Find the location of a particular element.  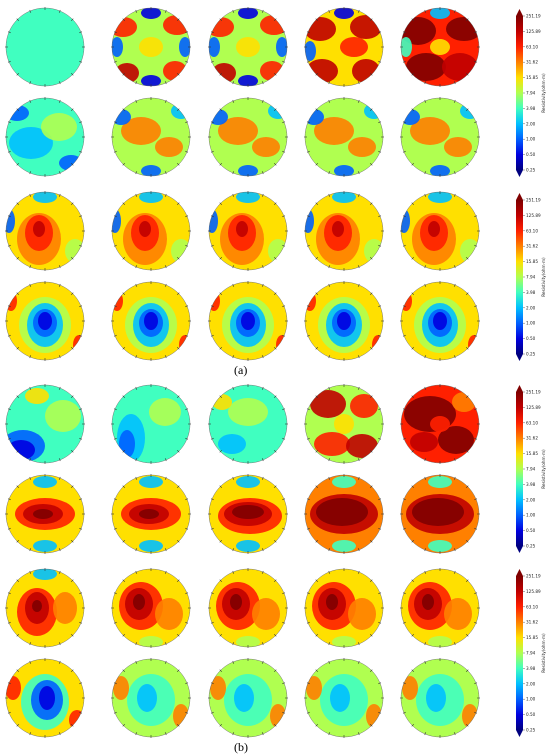

colorbar-min-arrow is located at coordinates (519, 357).